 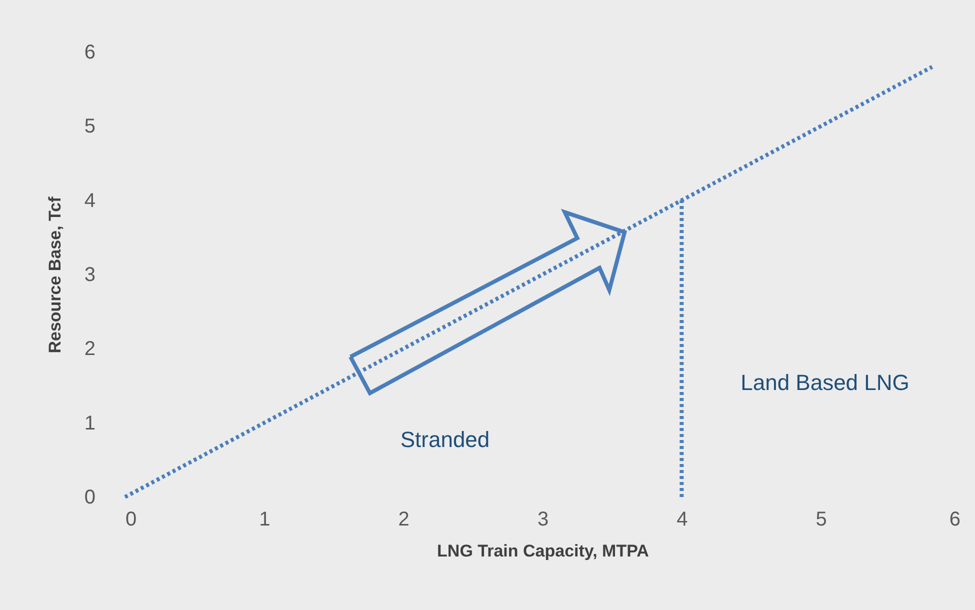 What do you see at coordinates (821, 519) in the screenshot?
I see `x-tick-label: 5` at bounding box center [821, 519].